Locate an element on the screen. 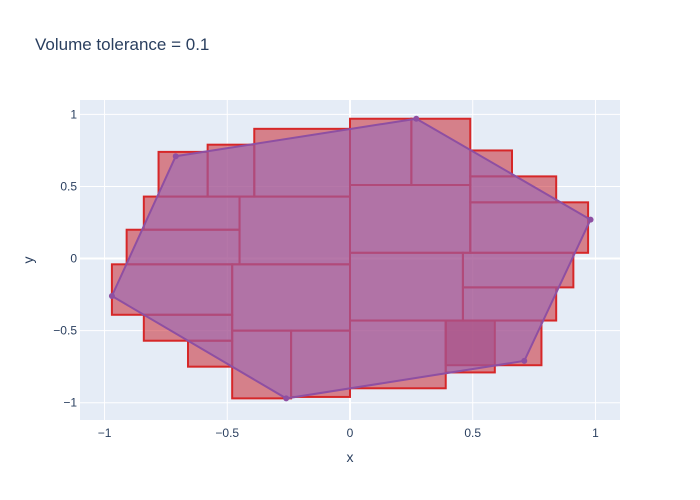 This screenshot has width=700, height=500. x-tick-label: −0.5 is located at coordinates (227, 433).